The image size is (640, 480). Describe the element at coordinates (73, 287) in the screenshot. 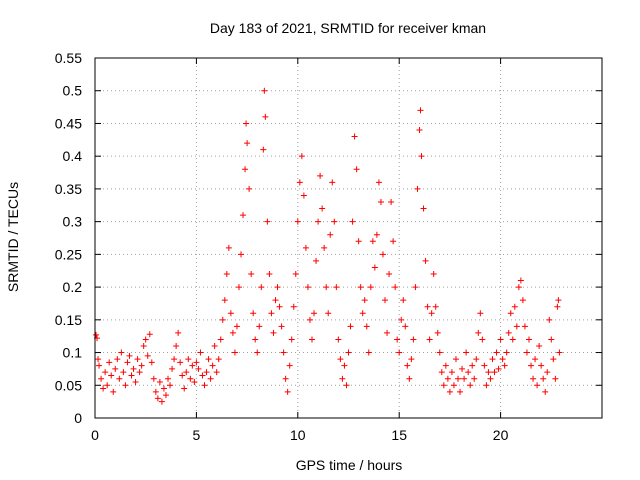

I see `y-tick-label: 0.2` at that location.